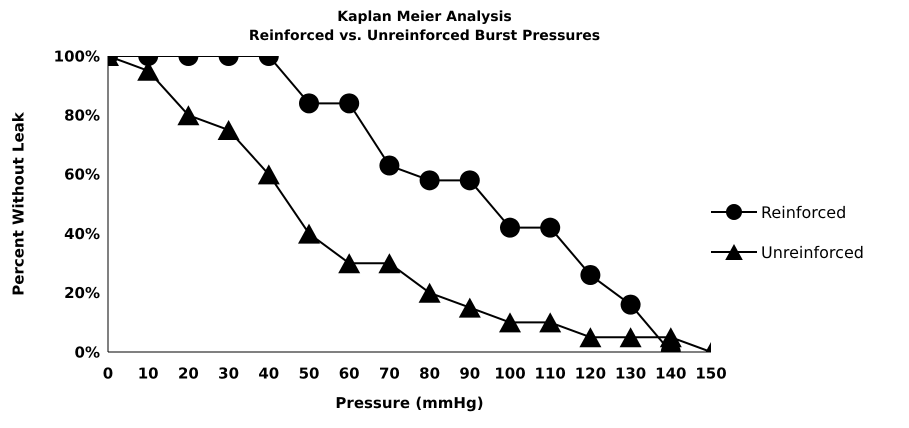 This screenshot has height=428, width=909. I want to click on x-tick-label: 130, so click(630, 373).